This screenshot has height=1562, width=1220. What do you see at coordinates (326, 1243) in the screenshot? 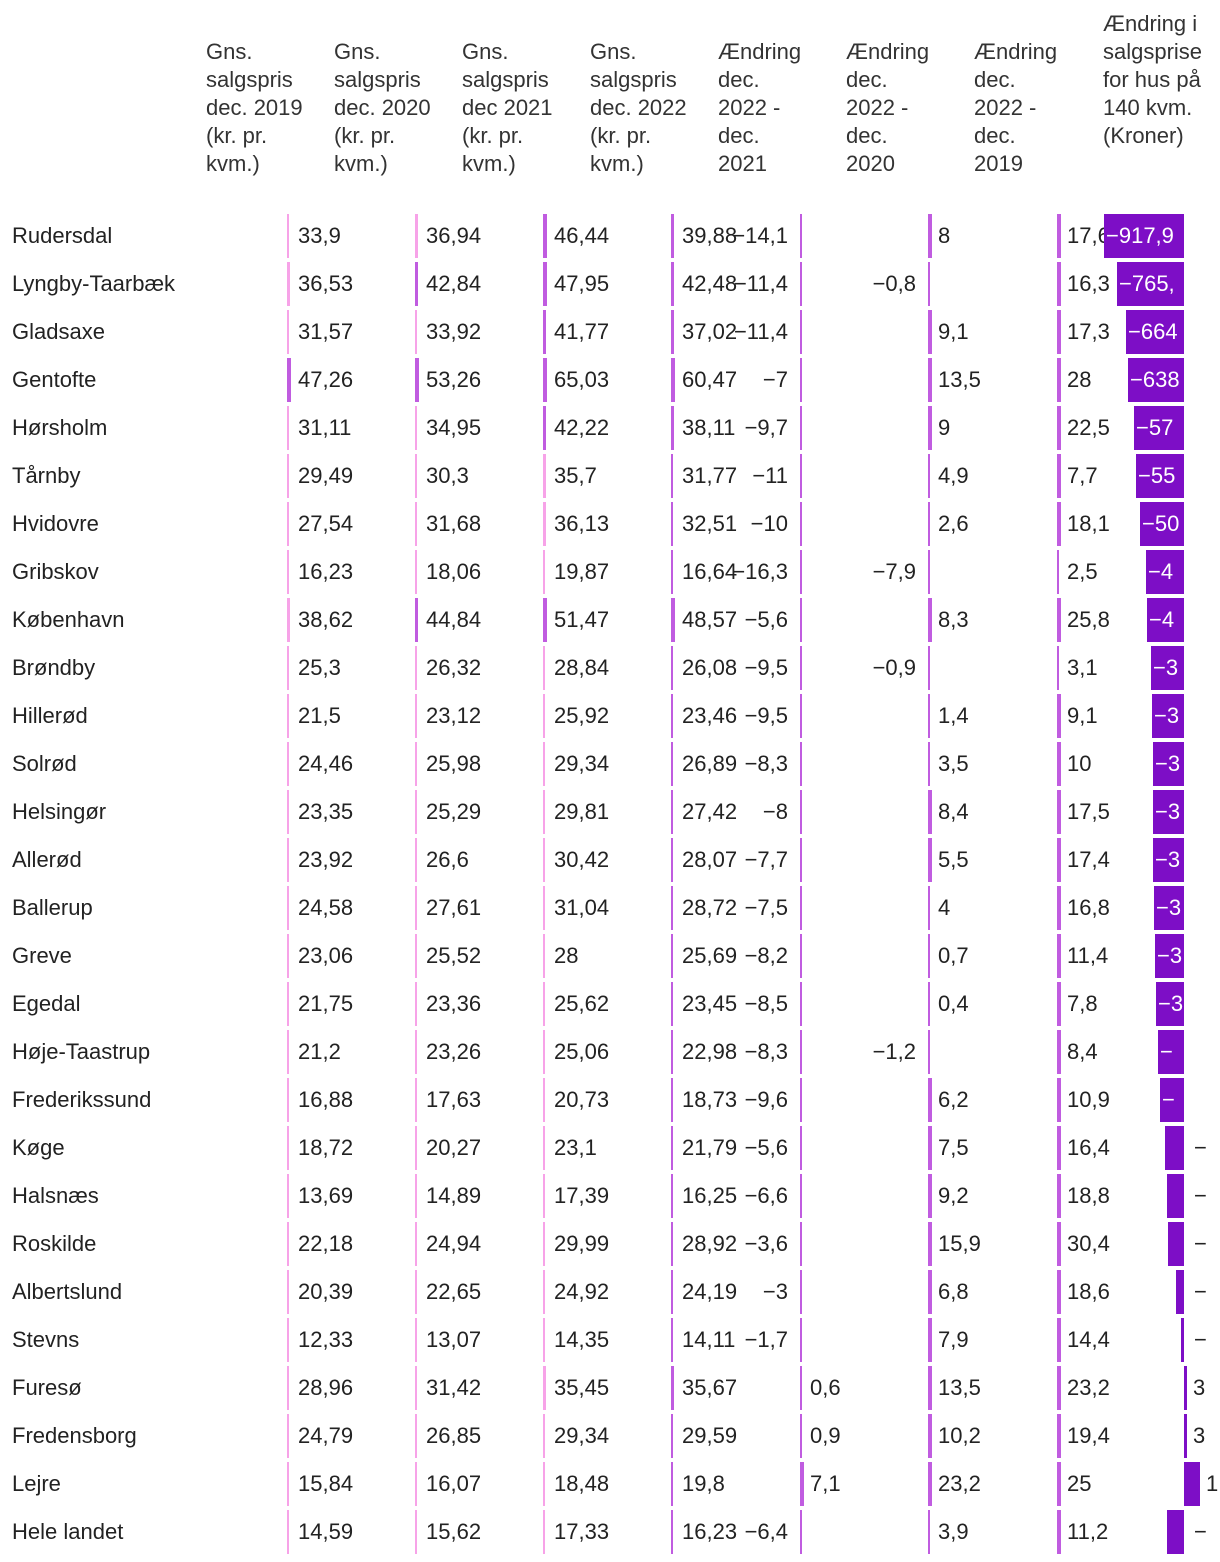
I see `cell-p2019: 22,18` at bounding box center [326, 1243].